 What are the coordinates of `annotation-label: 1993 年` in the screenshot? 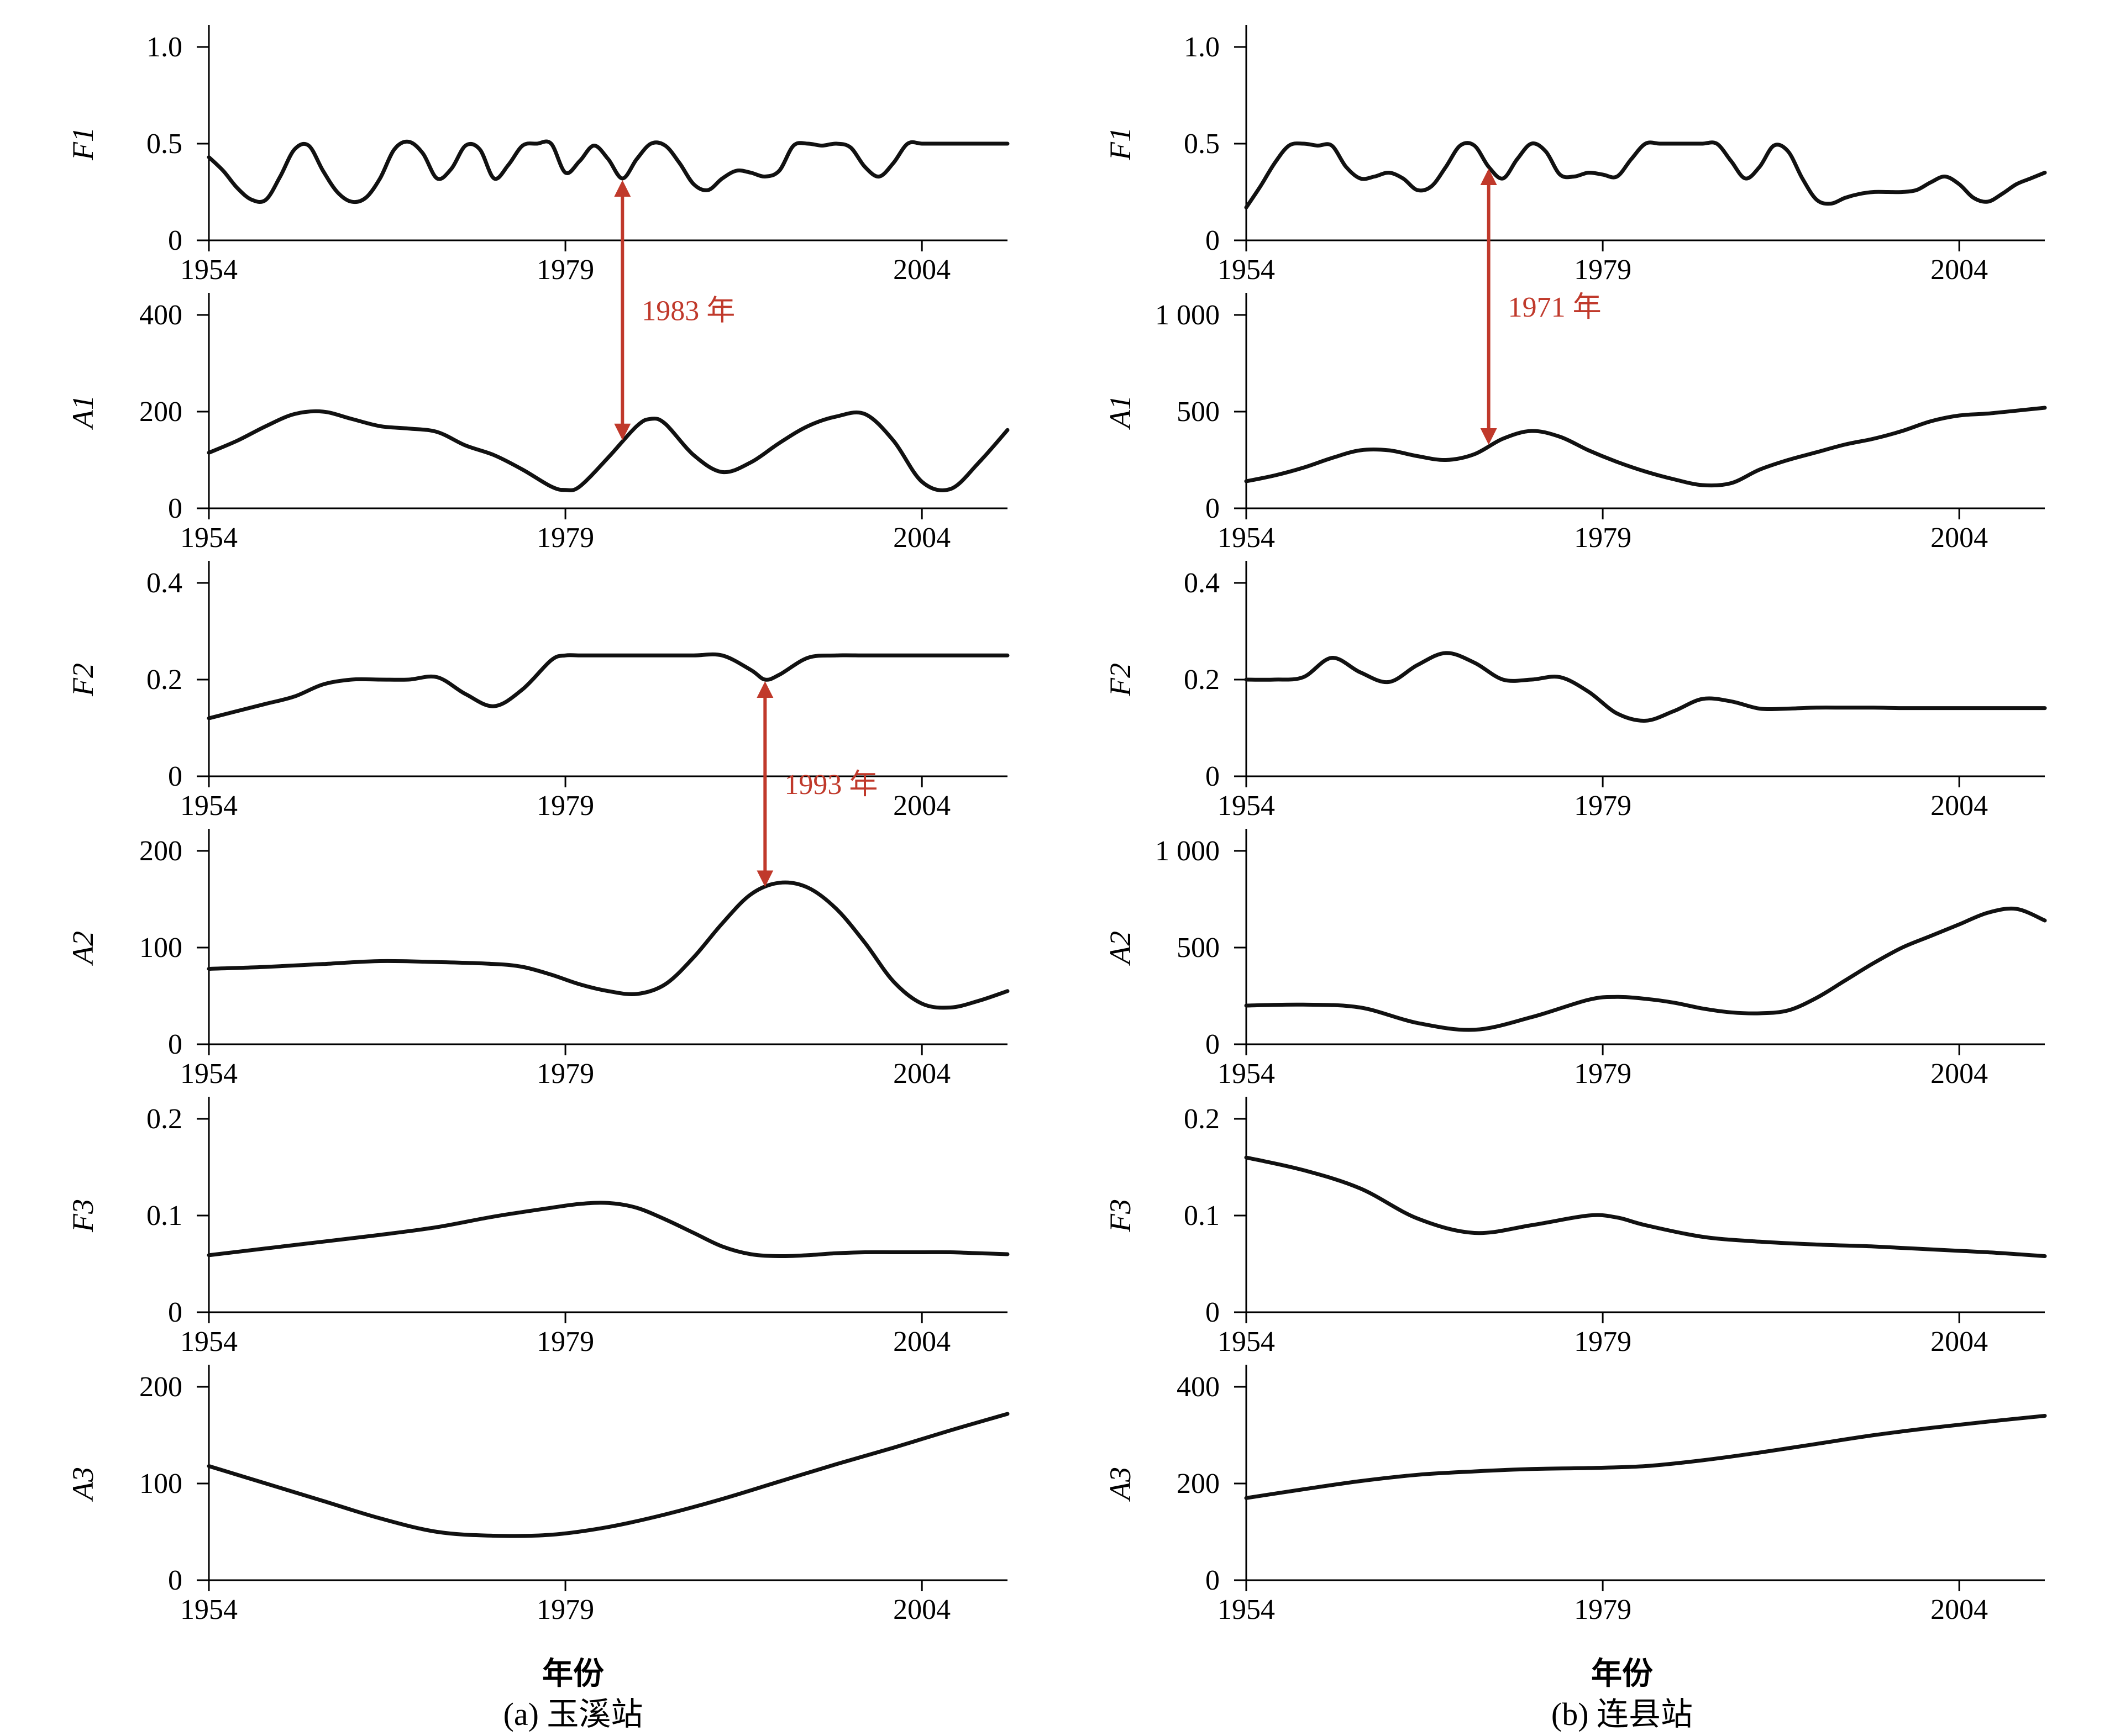 It's located at (831, 785).